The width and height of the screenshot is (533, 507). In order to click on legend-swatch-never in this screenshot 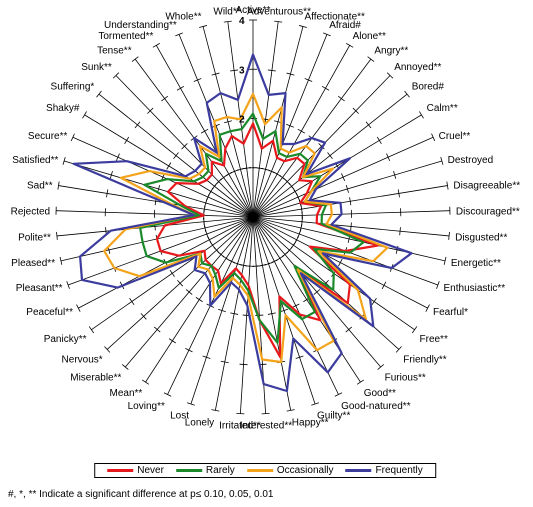, I will do `click(120, 470)`.